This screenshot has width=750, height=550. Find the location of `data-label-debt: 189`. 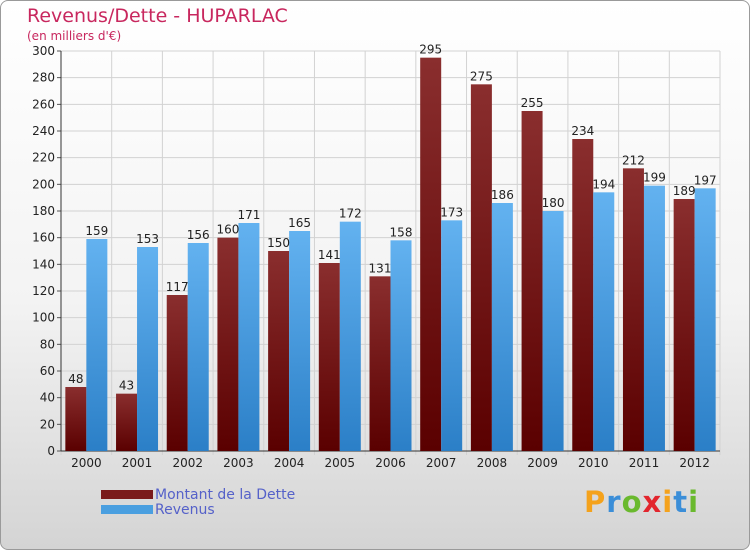

data-label-debt: 189 is located at coordinates (684, 191).